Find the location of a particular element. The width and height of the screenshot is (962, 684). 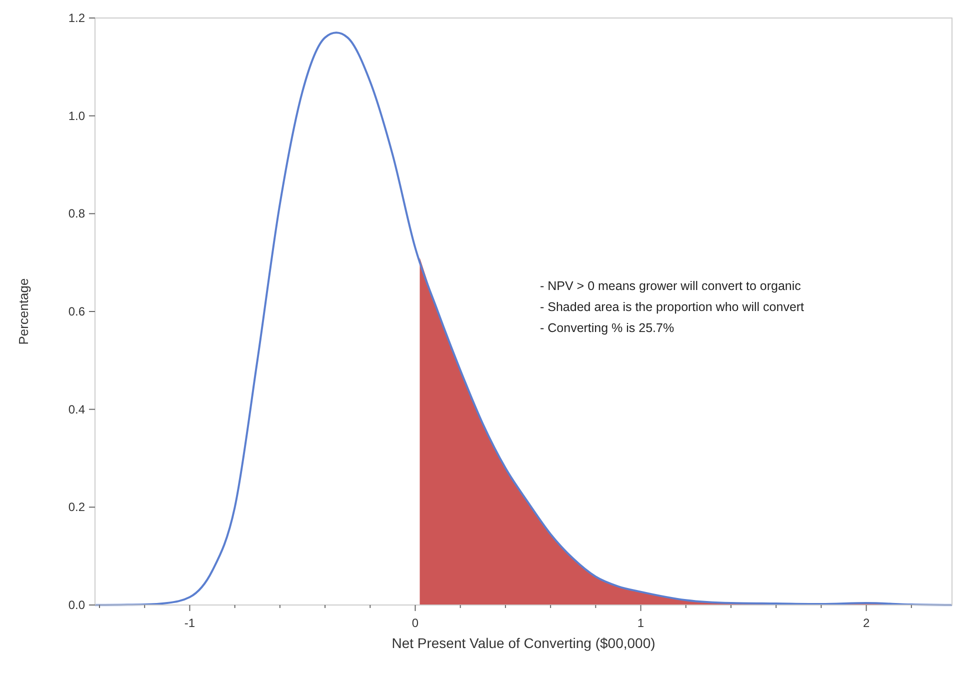

x-tick-label: 1 is located at coordinates (640, 623).